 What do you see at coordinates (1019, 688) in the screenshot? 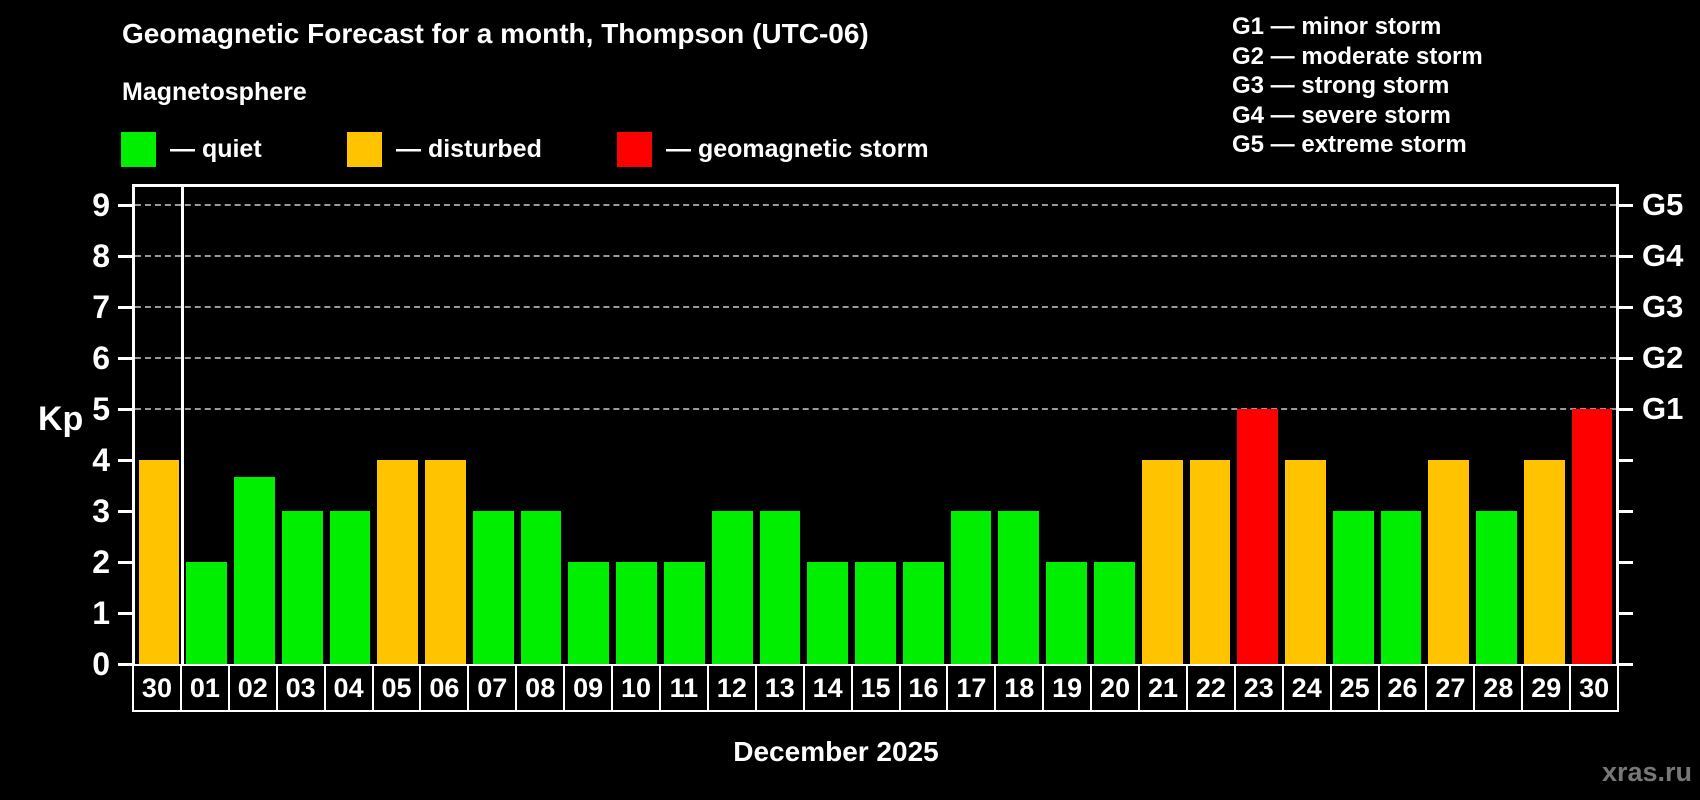
I see `date-cell: 18` at bounding box center [1019, 688].